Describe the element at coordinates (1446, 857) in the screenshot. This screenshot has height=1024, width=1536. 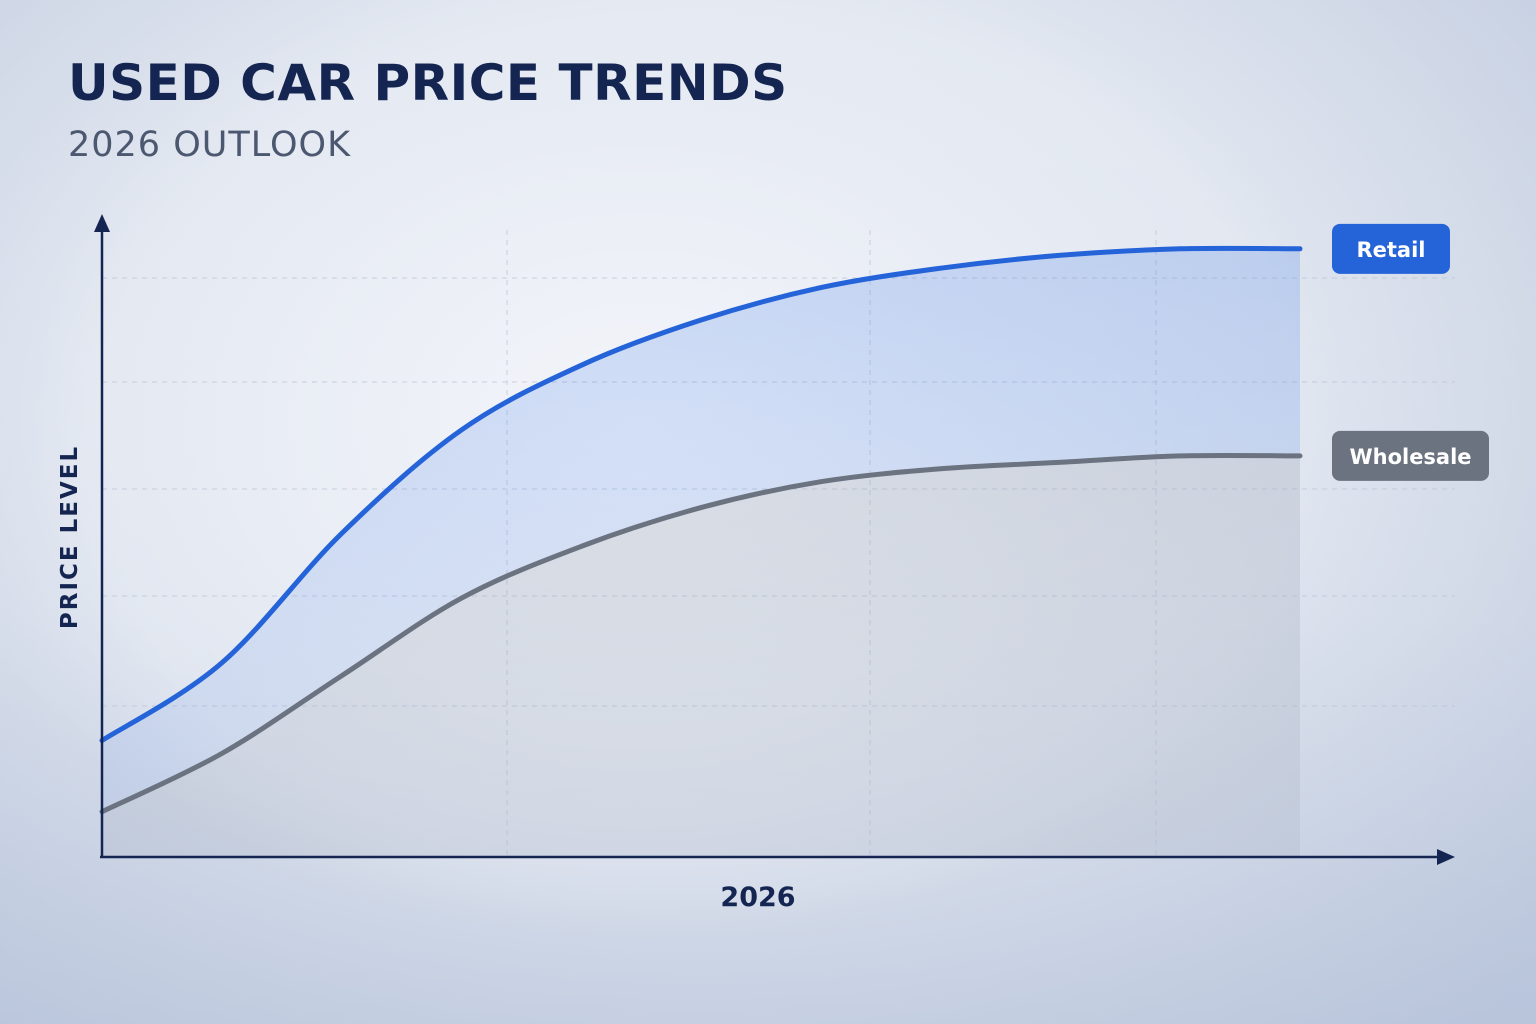
I see `x-axis-arrow` at that location.